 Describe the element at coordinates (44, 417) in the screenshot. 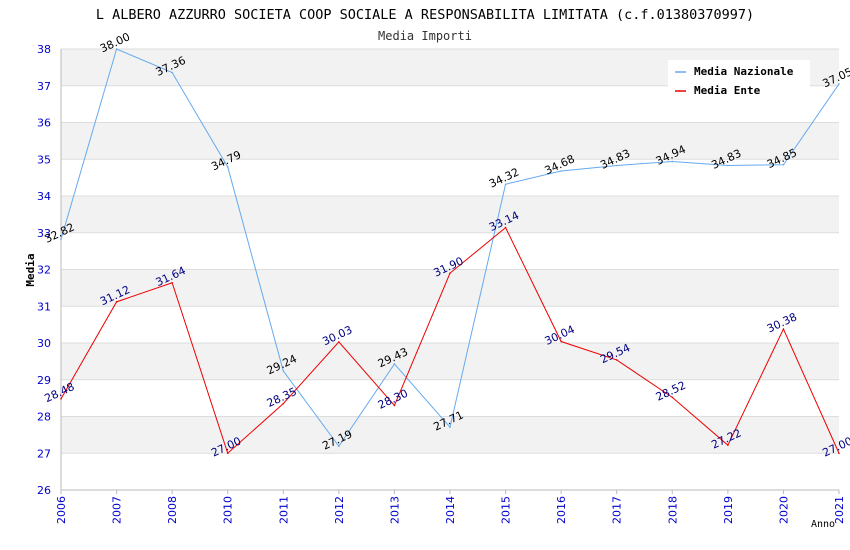

I see `y-tick-label: 28` at that location.